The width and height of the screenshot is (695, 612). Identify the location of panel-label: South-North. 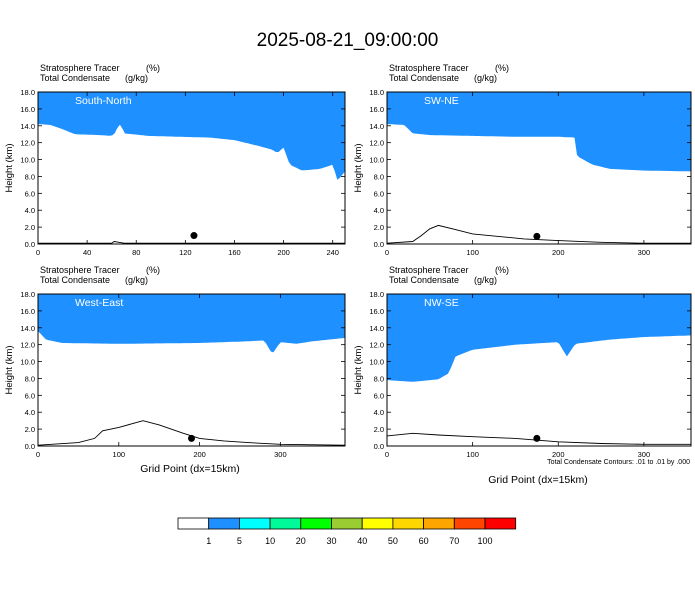
(103, 101).